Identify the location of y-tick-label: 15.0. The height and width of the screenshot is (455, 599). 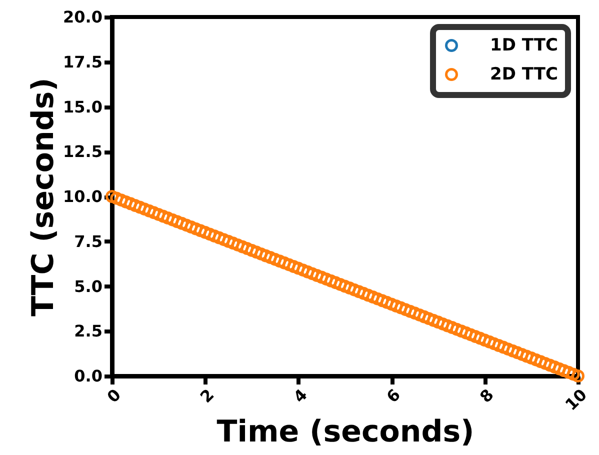
(82, 106).